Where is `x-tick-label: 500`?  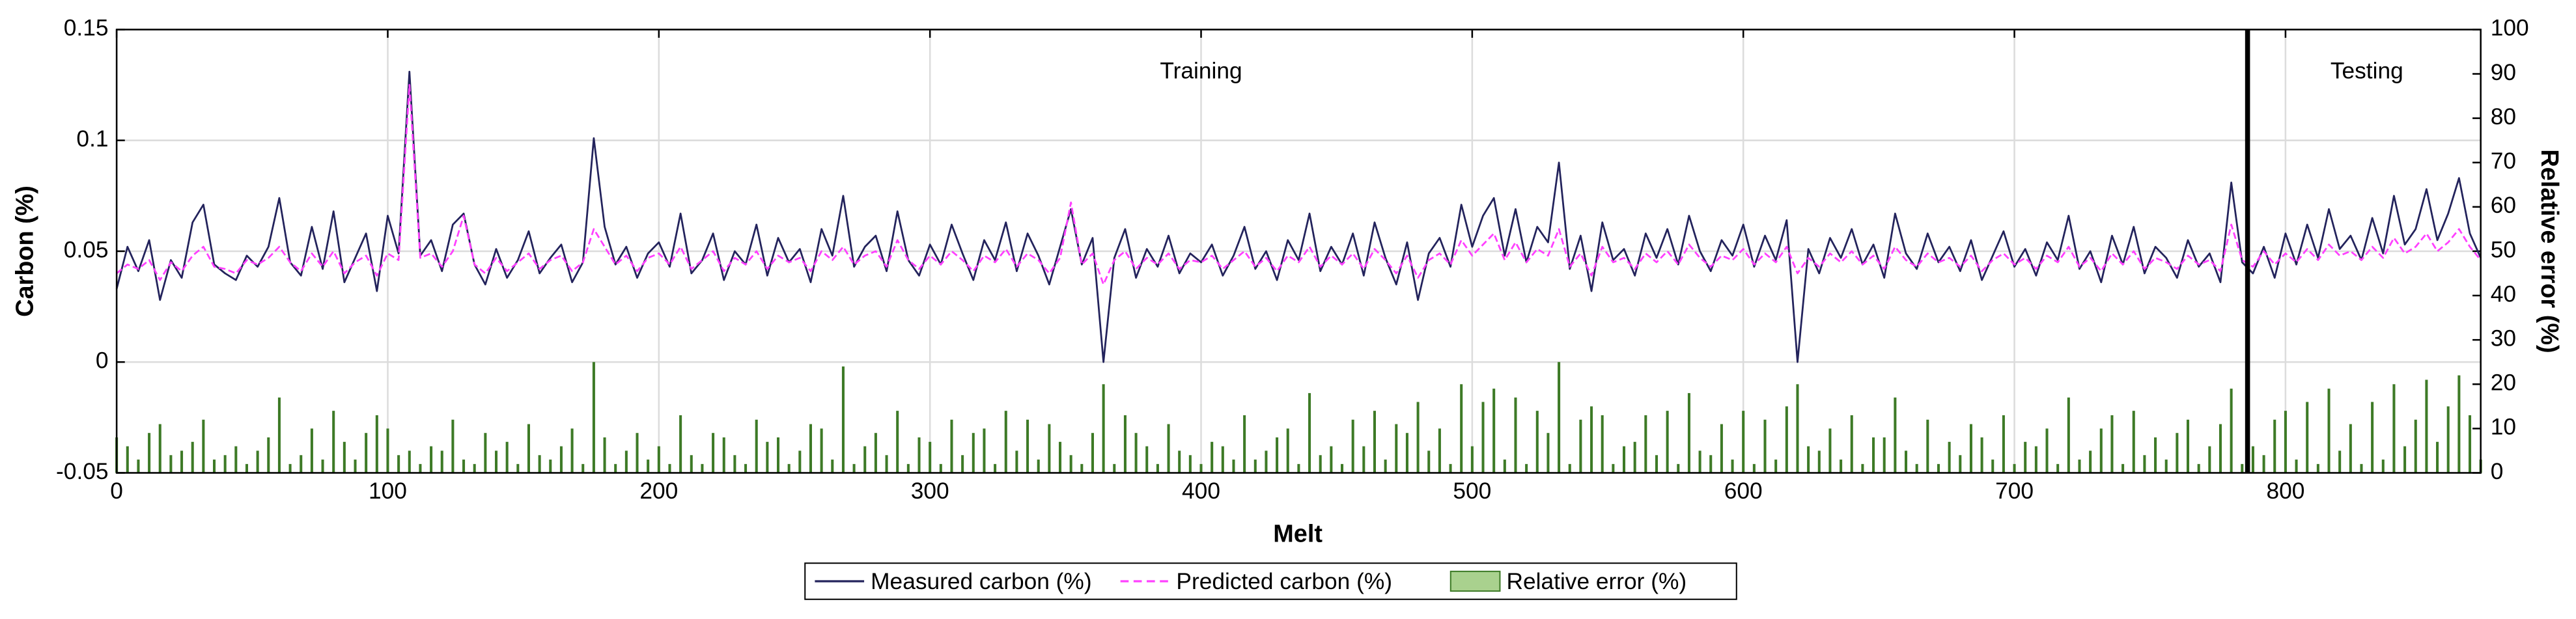
x-tick-label: 500 is located at coordinates (1472, 491).